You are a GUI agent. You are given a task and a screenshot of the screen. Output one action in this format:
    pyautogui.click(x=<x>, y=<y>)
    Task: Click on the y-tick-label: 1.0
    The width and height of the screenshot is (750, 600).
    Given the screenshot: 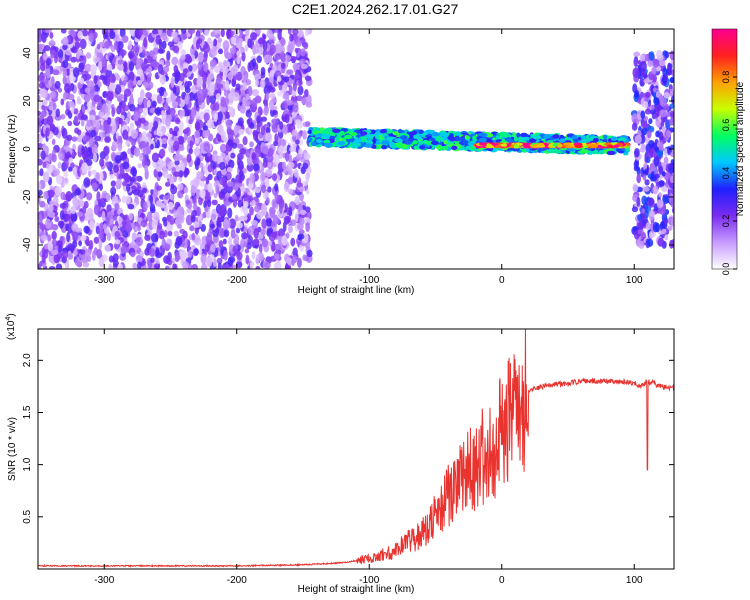 What is the action you would take?
    pyautogui.click(x=27, y=464)
    